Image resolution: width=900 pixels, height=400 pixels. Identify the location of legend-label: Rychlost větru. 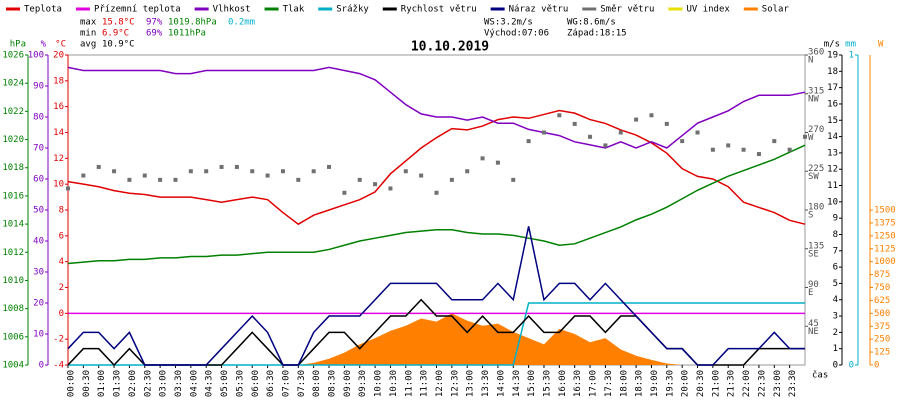
(439, 10).